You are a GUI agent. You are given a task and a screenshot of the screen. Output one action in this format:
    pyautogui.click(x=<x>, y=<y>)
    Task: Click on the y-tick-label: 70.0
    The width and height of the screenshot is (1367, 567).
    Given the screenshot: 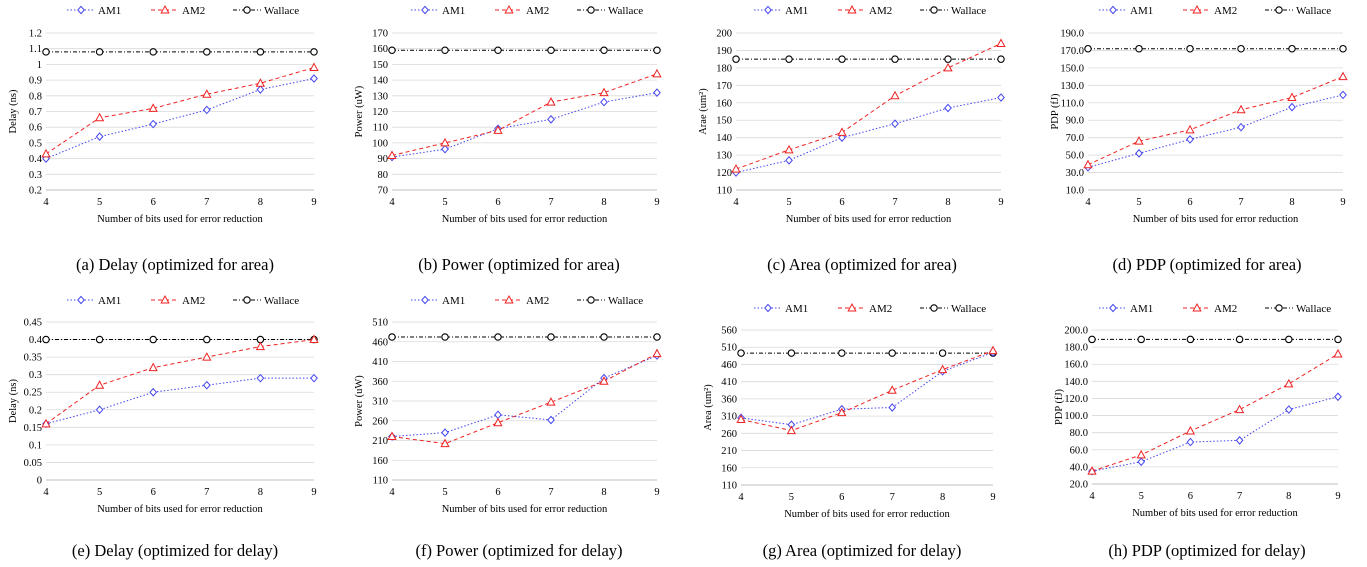 What is the action you would take?
    pyautogui.click(x=1075, y=138)
    